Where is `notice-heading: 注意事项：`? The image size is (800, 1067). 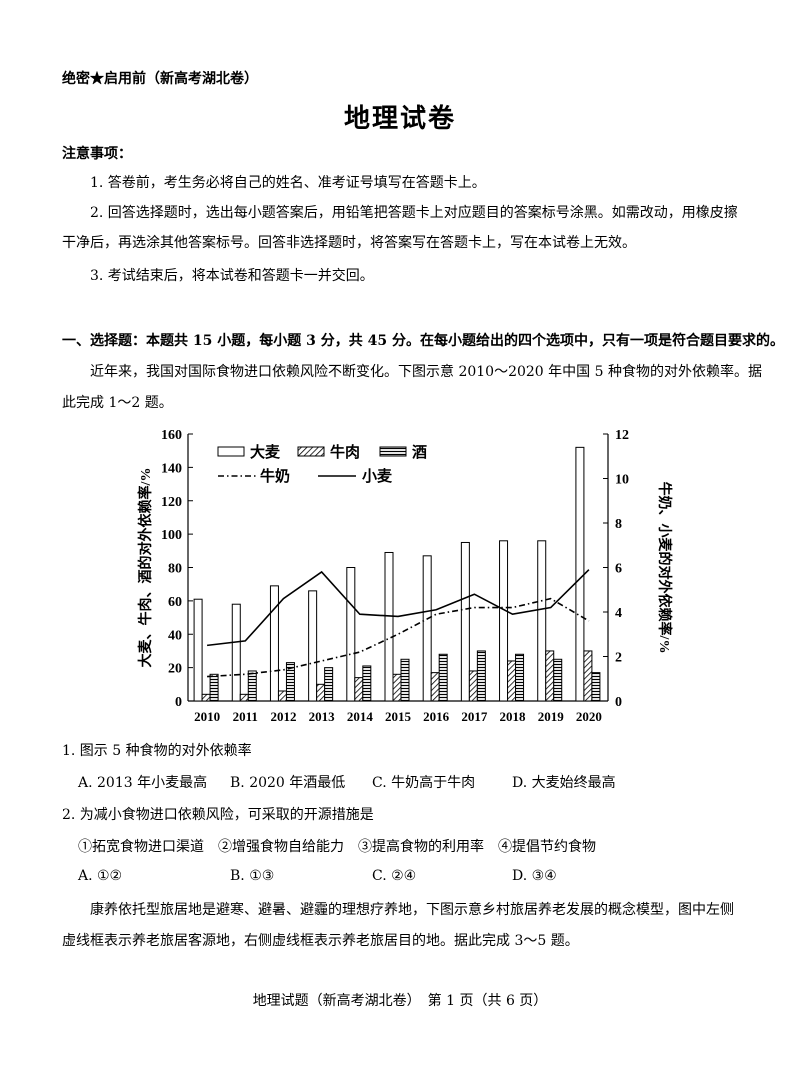
notice-heading: 注意事项： is located at coordinates (97, 154).